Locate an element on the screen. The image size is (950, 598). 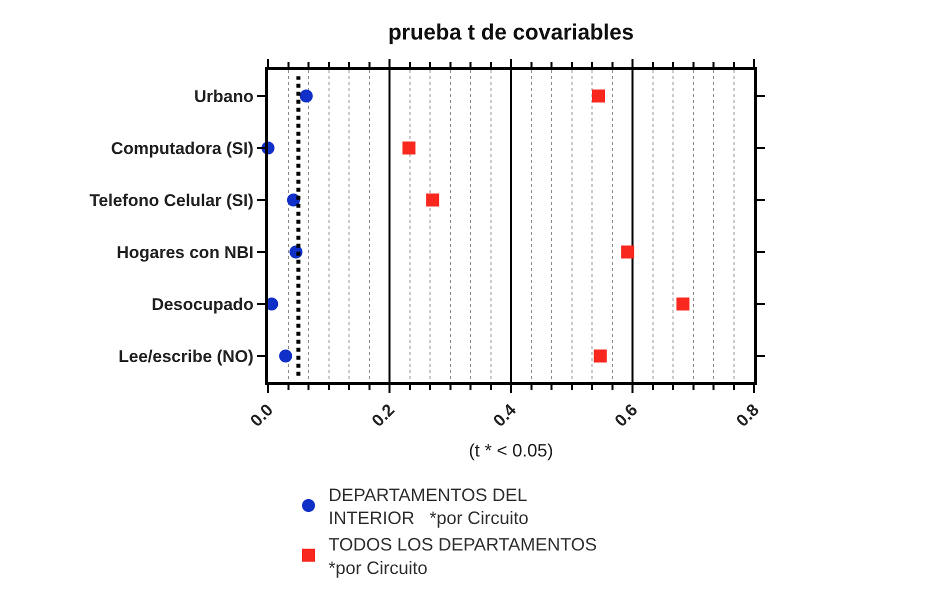
y-tick-label: Hogares con NBI is located at coordinates (185, 252).